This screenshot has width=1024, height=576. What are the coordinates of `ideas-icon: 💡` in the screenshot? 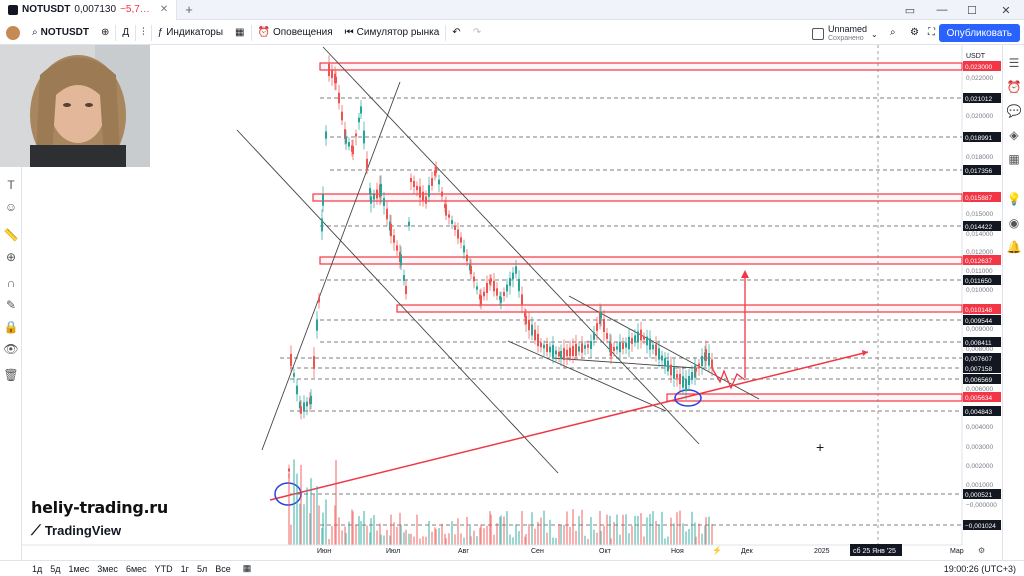 It's located at (1014, 199).